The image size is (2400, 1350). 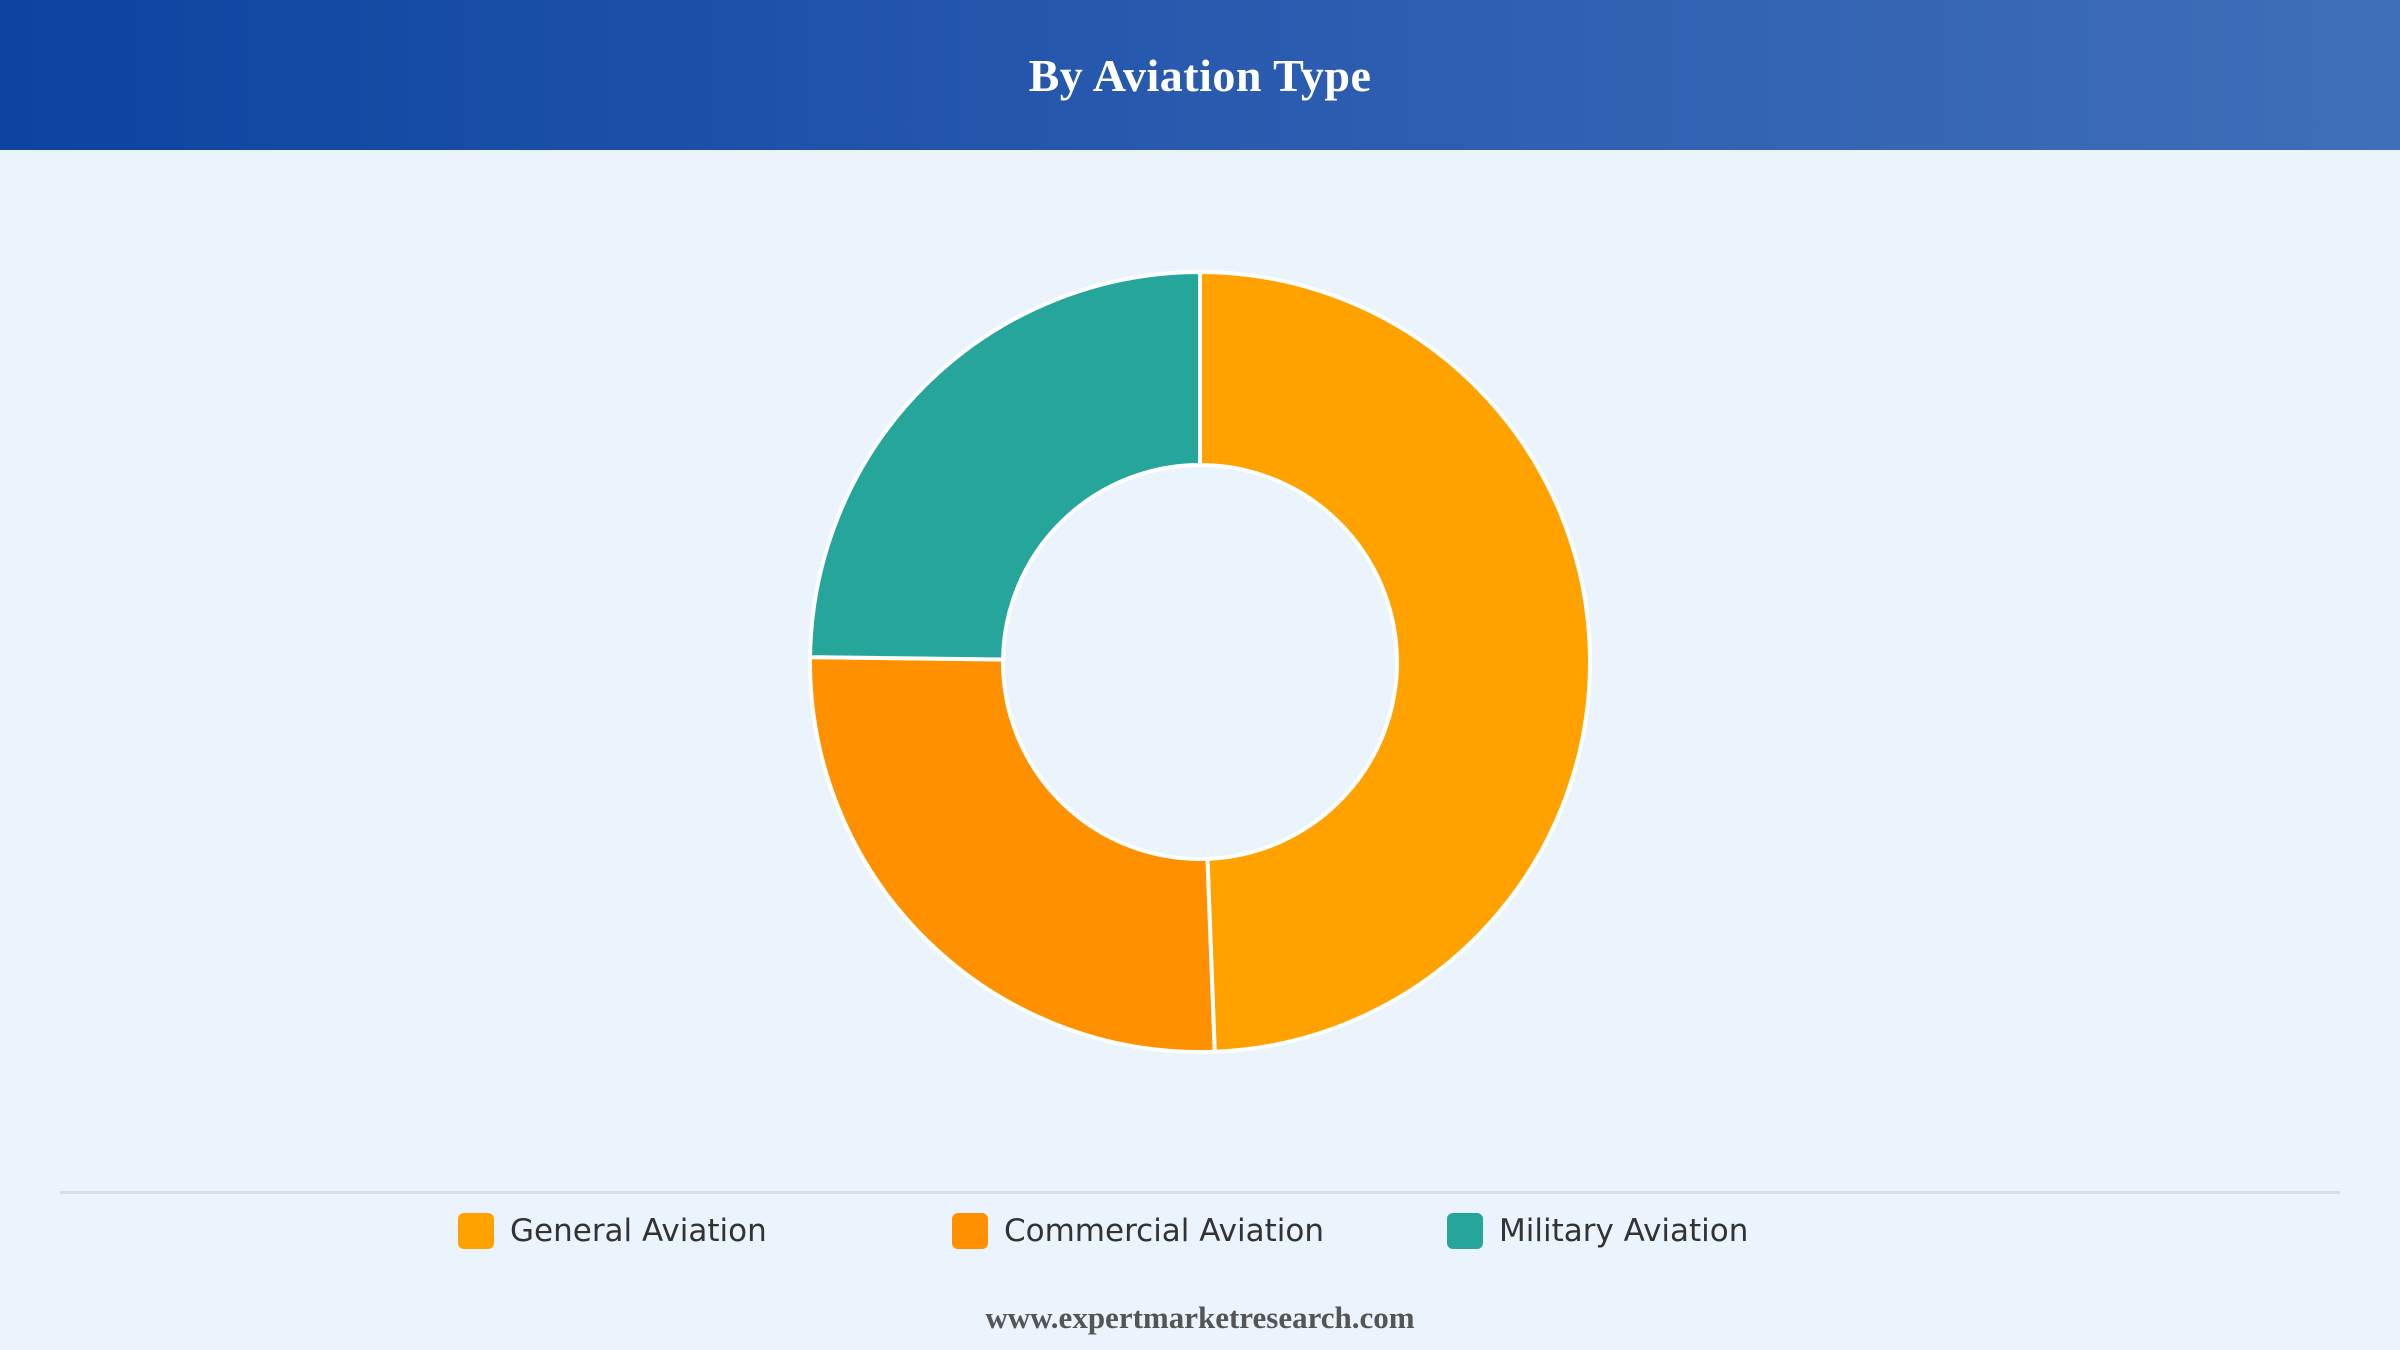 I want to click on legend-label-military-aviation: Military Aviation, so click(x=1624, y=1231).